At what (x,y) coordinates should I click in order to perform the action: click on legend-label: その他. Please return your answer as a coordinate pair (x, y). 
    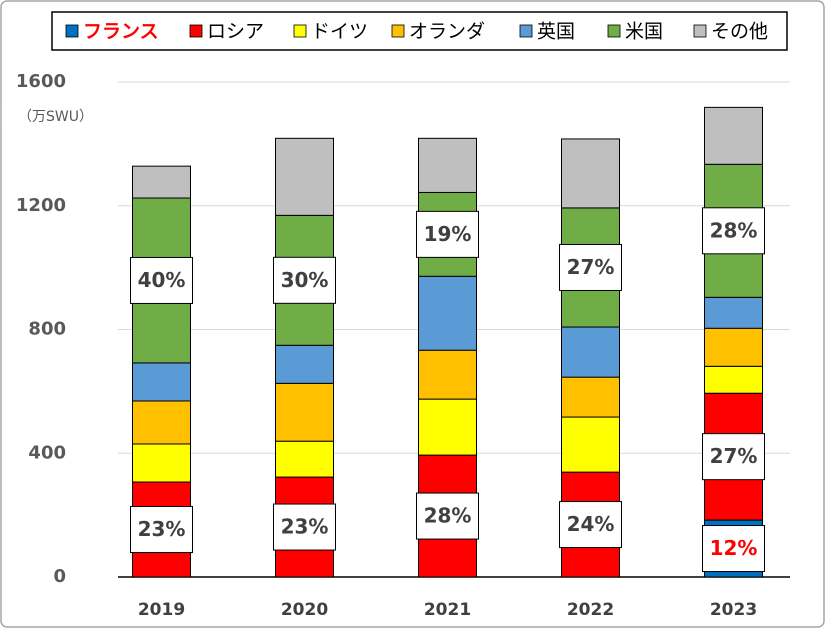
    Looking at the image, I should click on (739, 32).